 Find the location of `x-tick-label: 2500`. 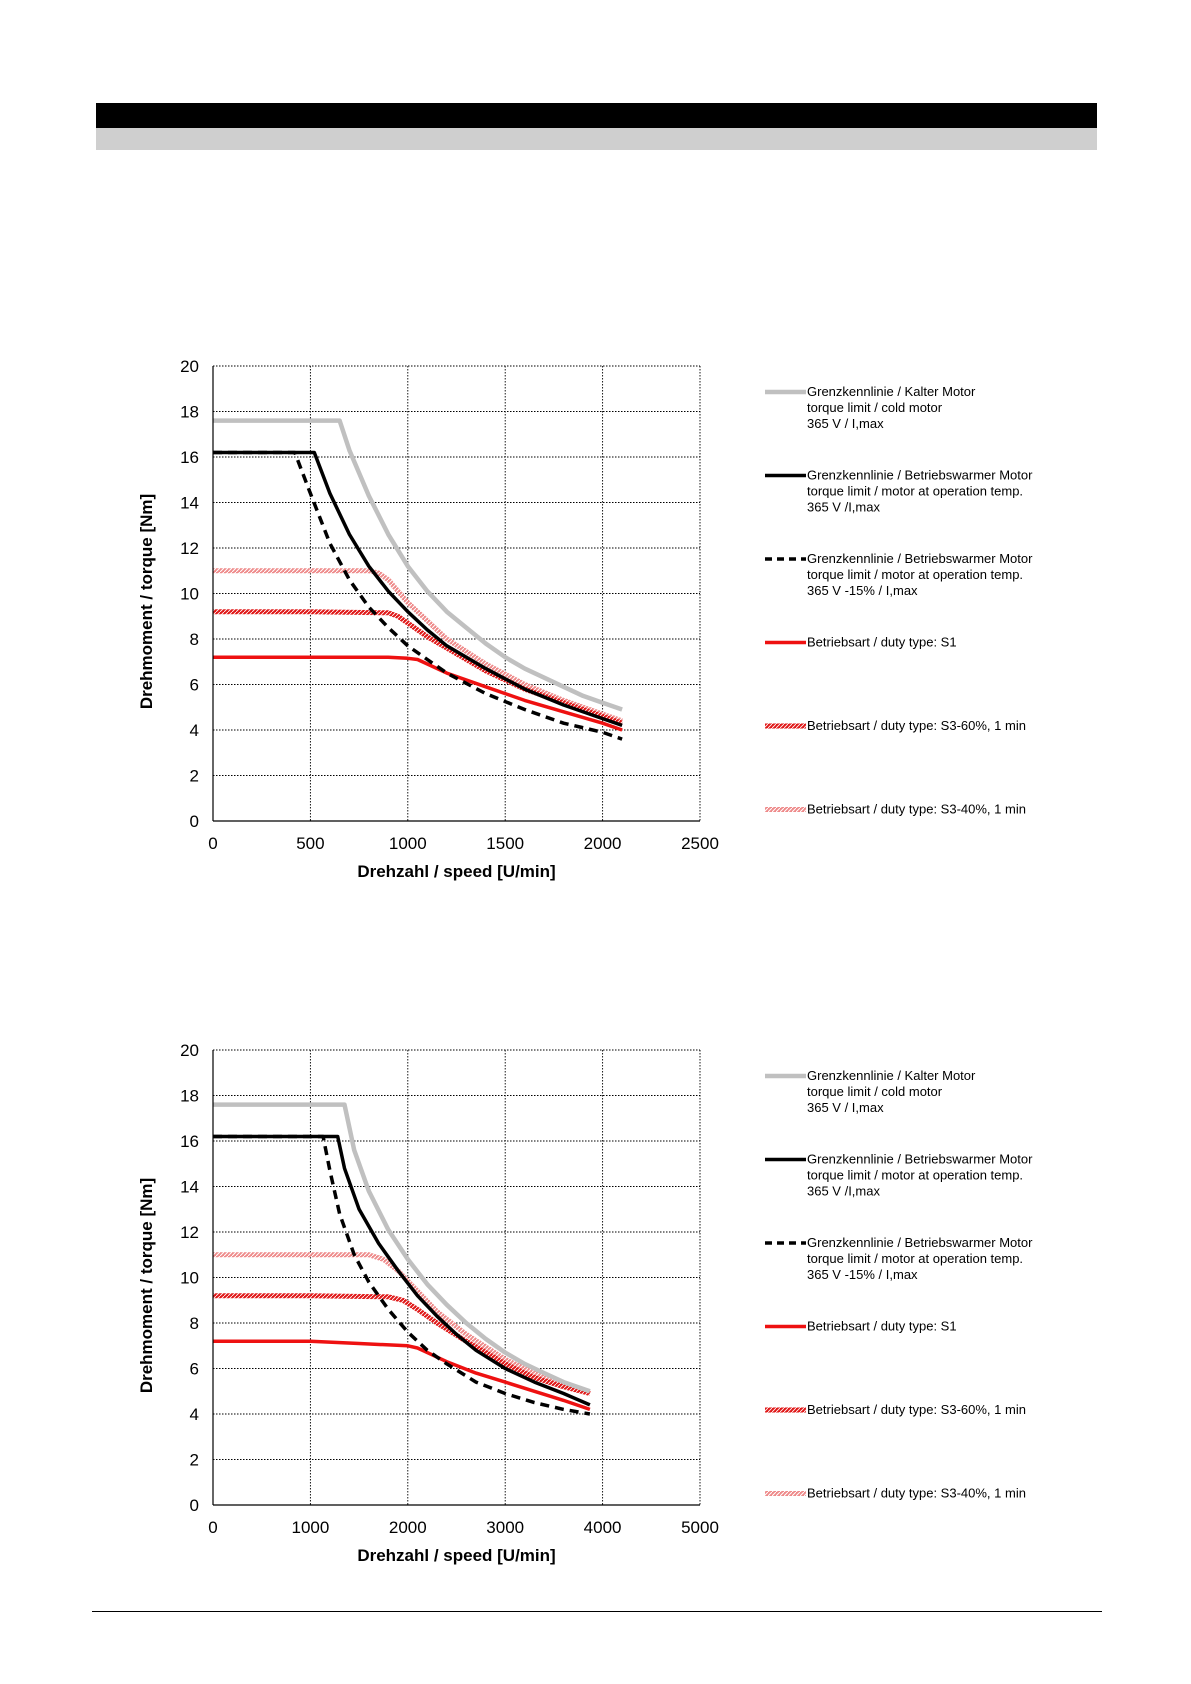

x-tick-label: 2500 is located at coordinates (700, 843).